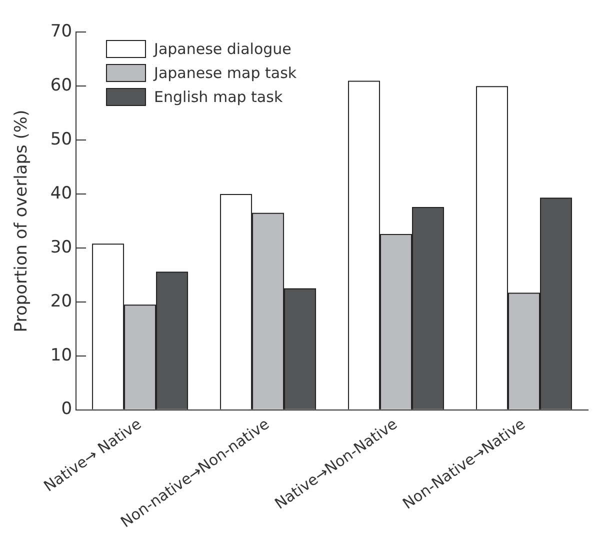 The image size is (606, 546). What do you see at coordinates (61, 355) in the screenshot?
I see `y-tick-label: 10` at bounding box center [61, 355].